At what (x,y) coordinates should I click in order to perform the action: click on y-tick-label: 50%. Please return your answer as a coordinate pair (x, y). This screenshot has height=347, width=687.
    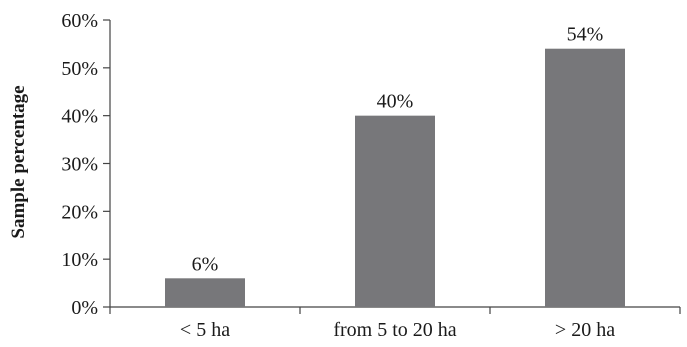
    Looking at the image, I should click on (79, 69).